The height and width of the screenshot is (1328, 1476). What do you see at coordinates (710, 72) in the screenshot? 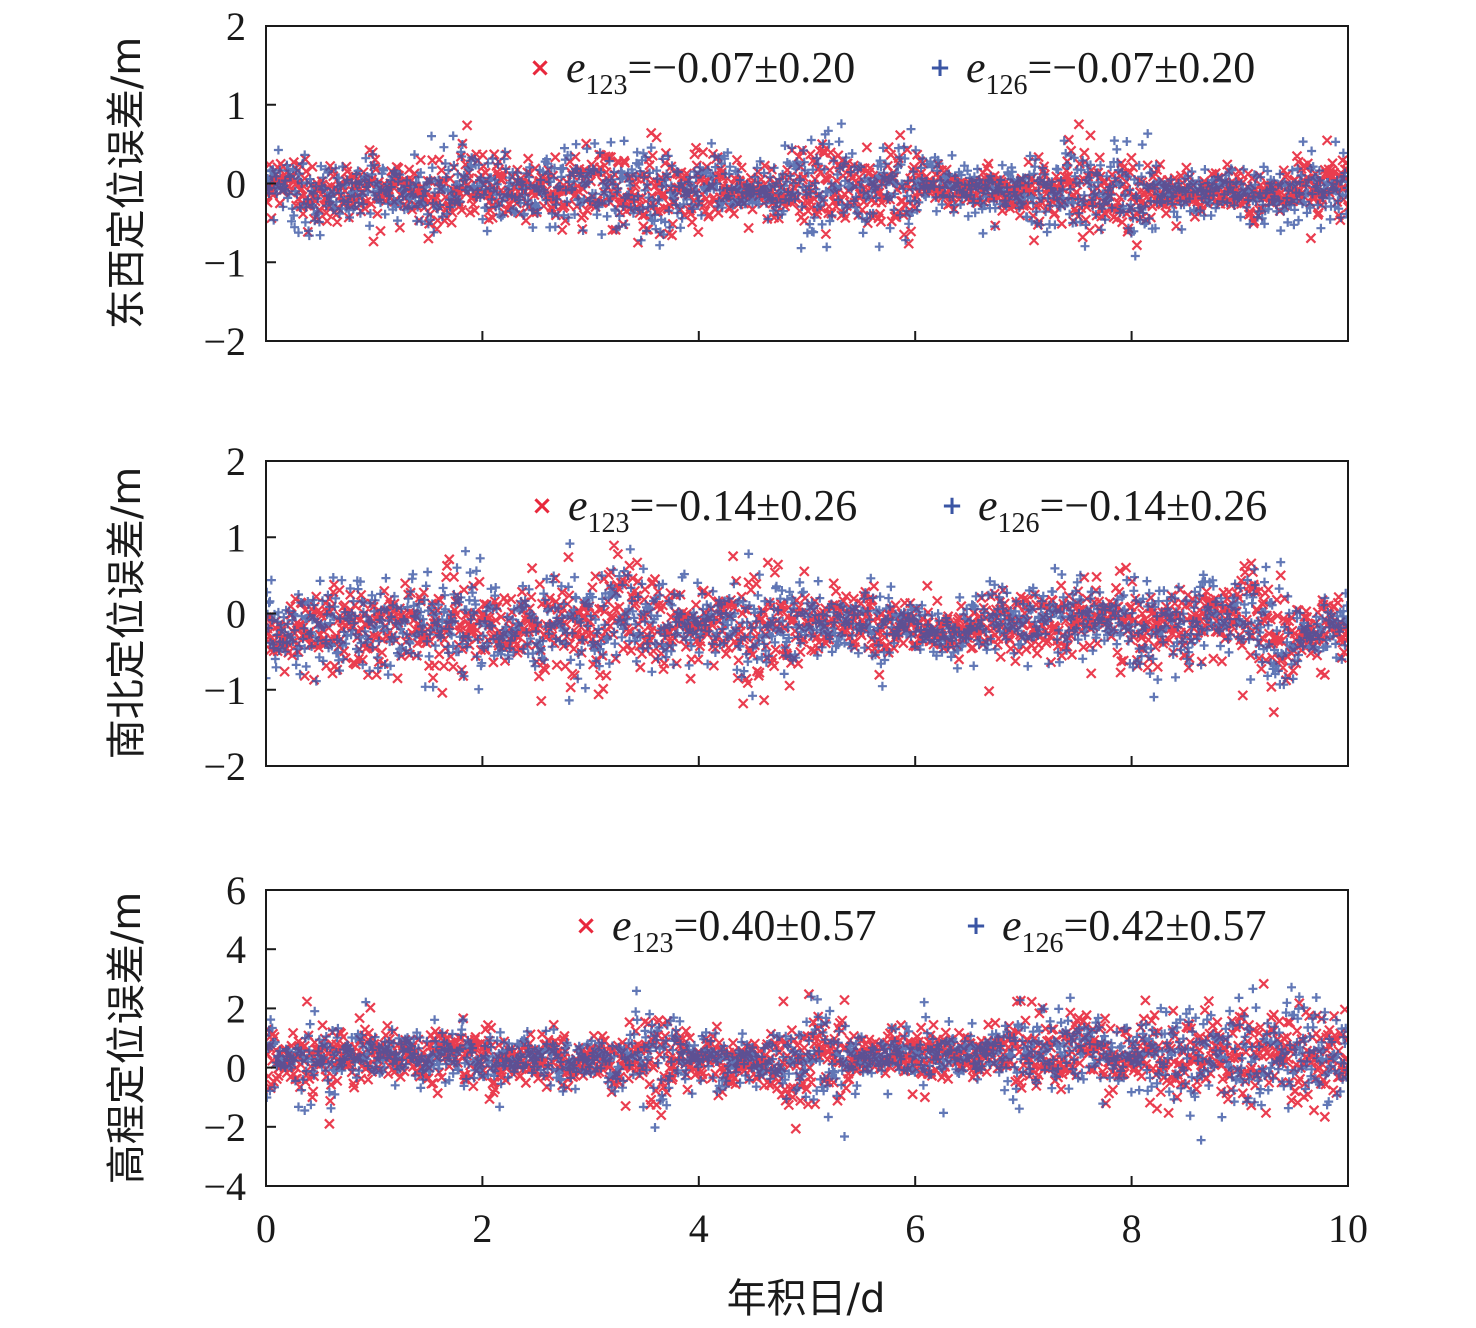
I see `legend-label: e123=−0.07±0.20` at bounding box center [710, 72].